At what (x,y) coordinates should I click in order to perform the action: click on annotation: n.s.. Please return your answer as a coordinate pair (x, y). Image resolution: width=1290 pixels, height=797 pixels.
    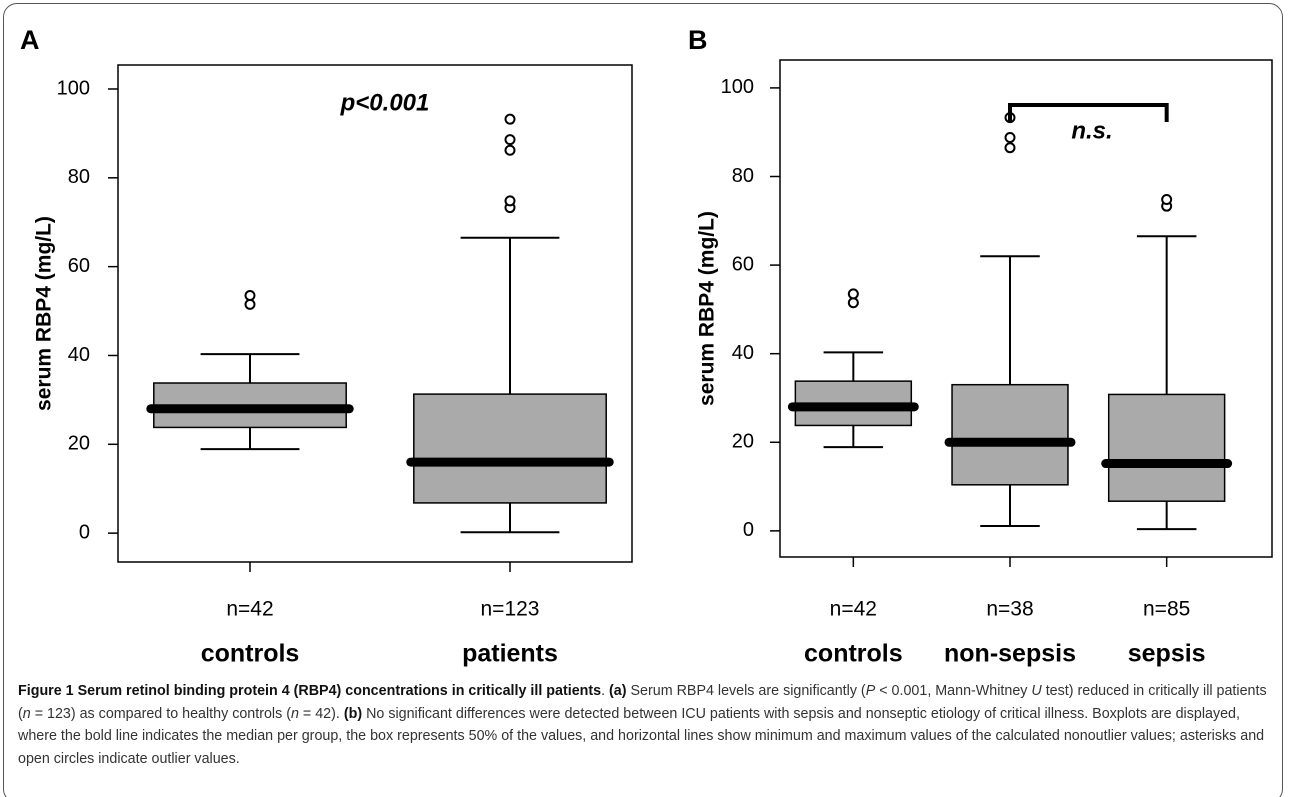
    Looking at the image, I should click on (1091, 130).